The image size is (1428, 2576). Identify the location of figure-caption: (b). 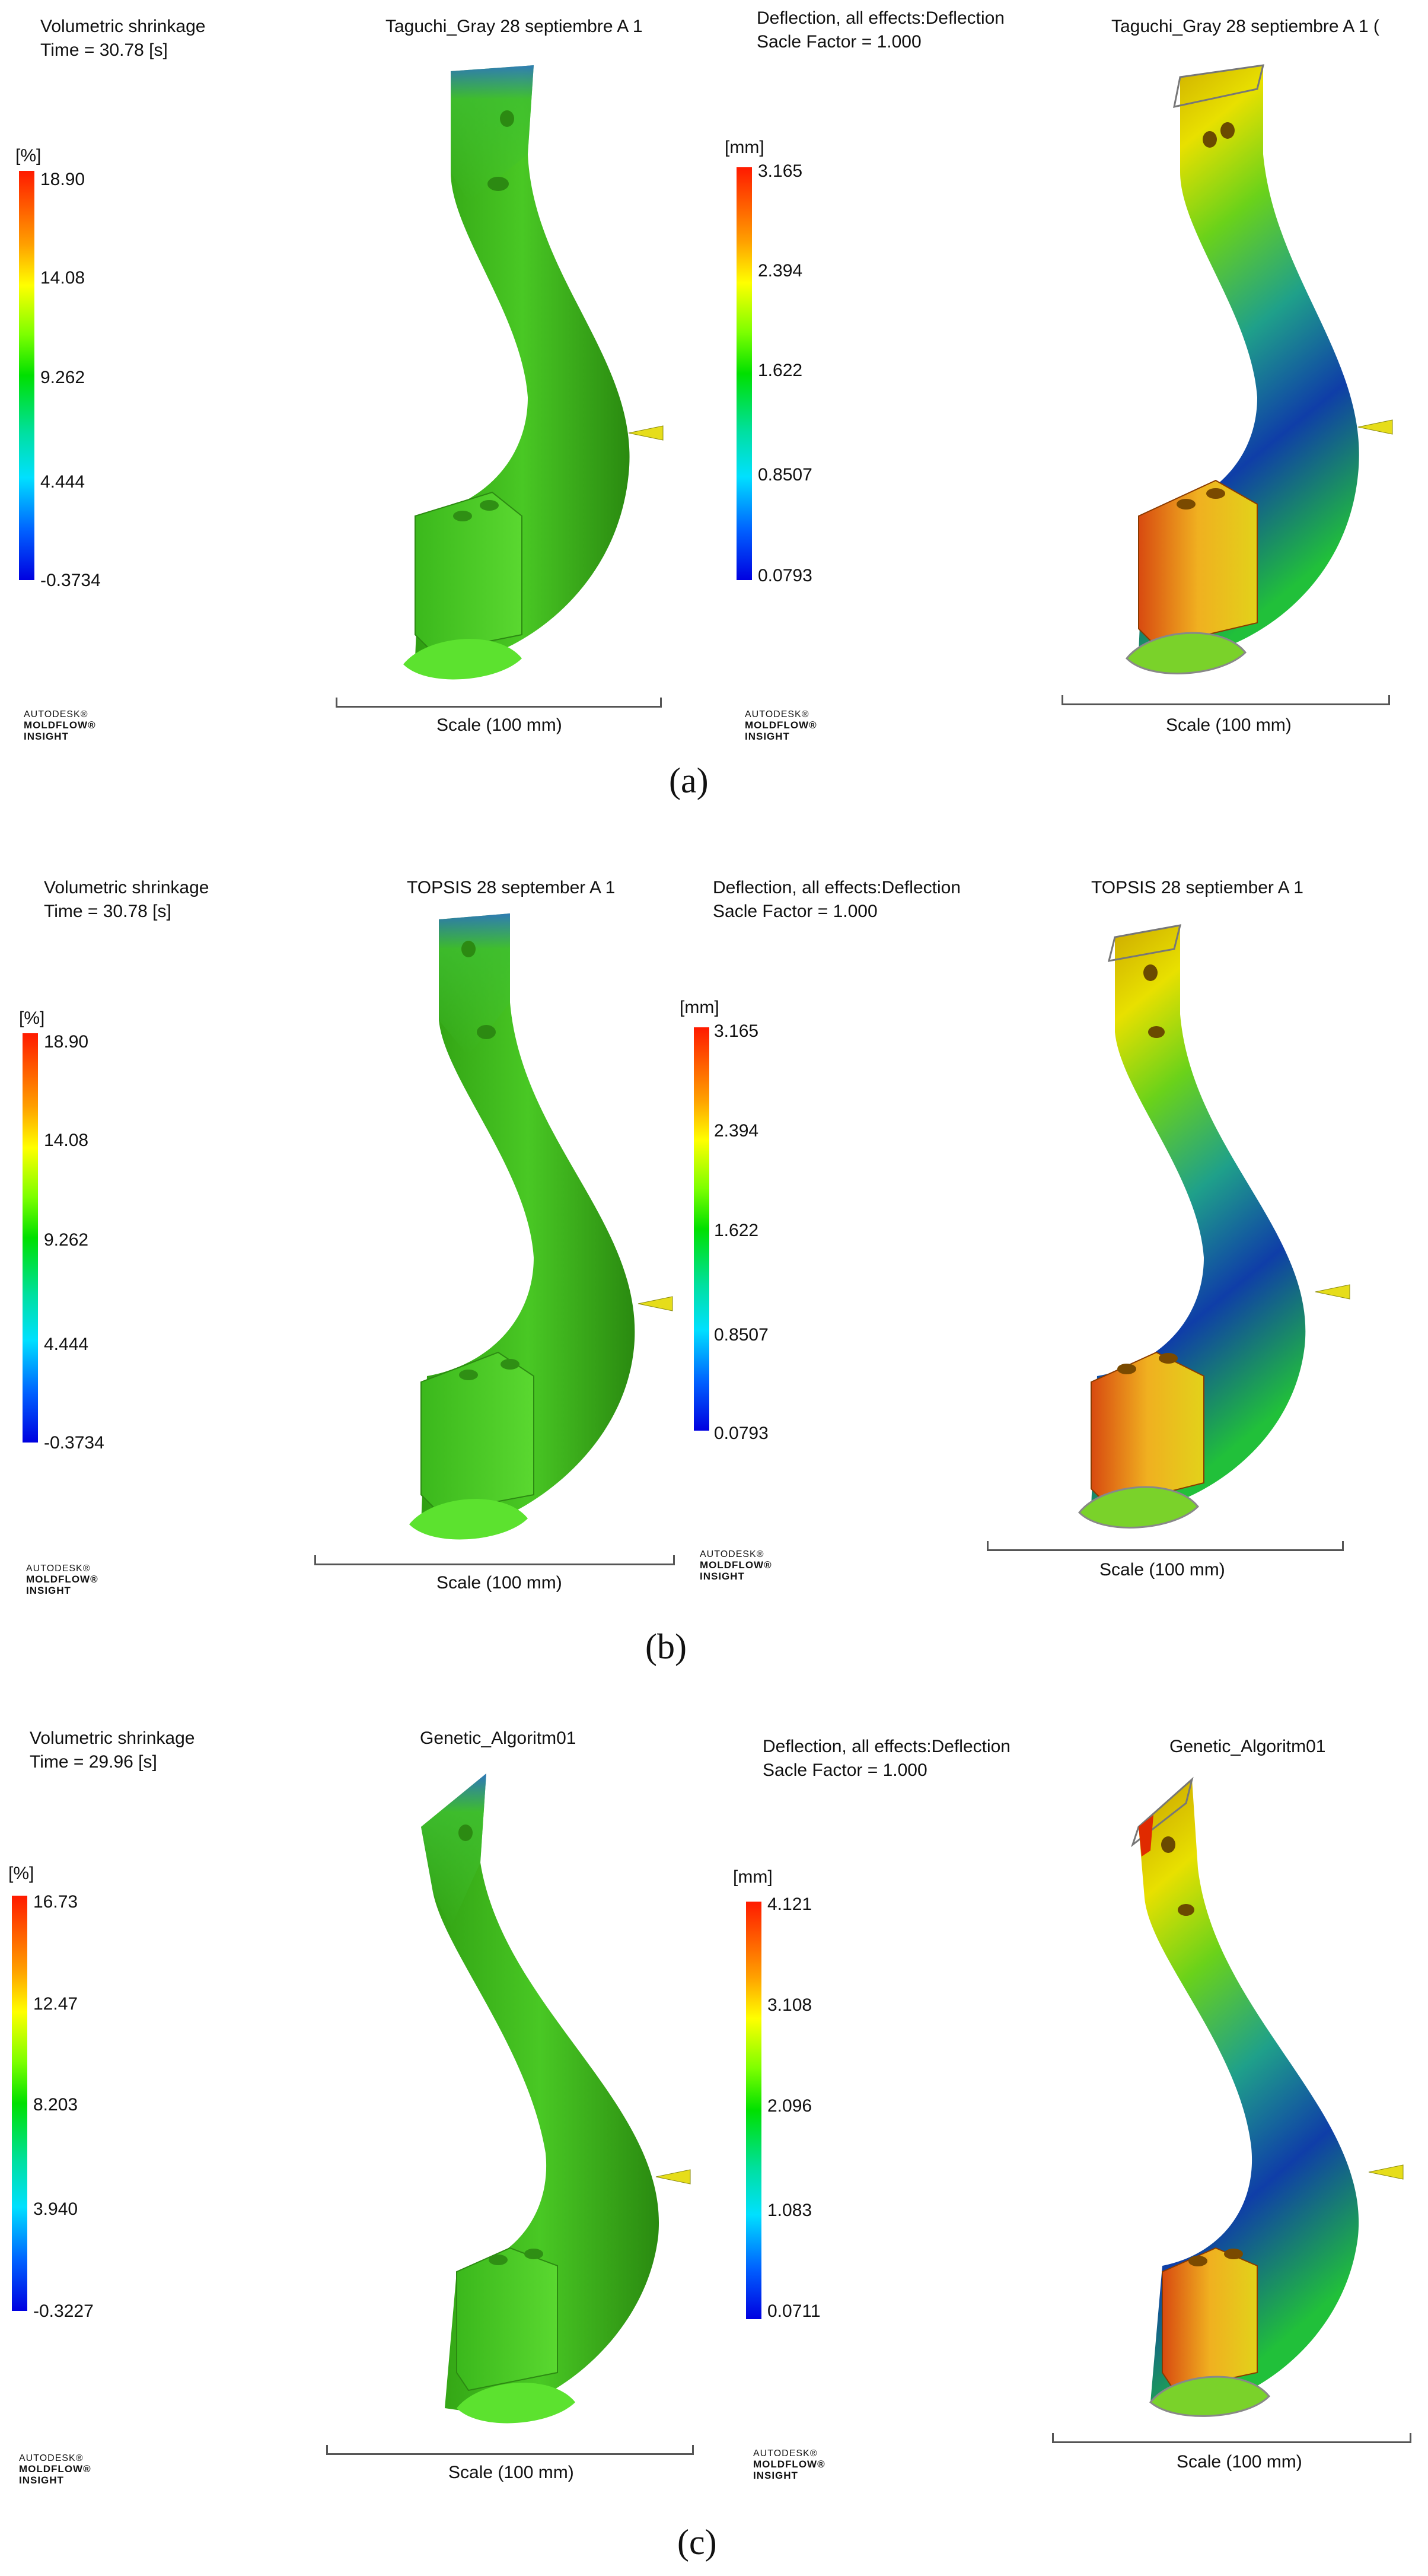
(666, 1646).